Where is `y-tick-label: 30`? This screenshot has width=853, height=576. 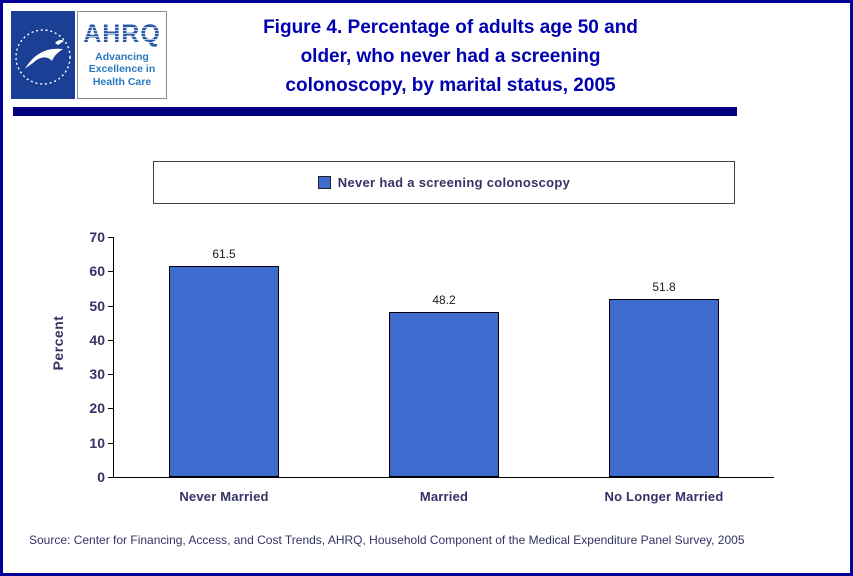
y-tick-label: 30 is located at coordinates (97, 374).